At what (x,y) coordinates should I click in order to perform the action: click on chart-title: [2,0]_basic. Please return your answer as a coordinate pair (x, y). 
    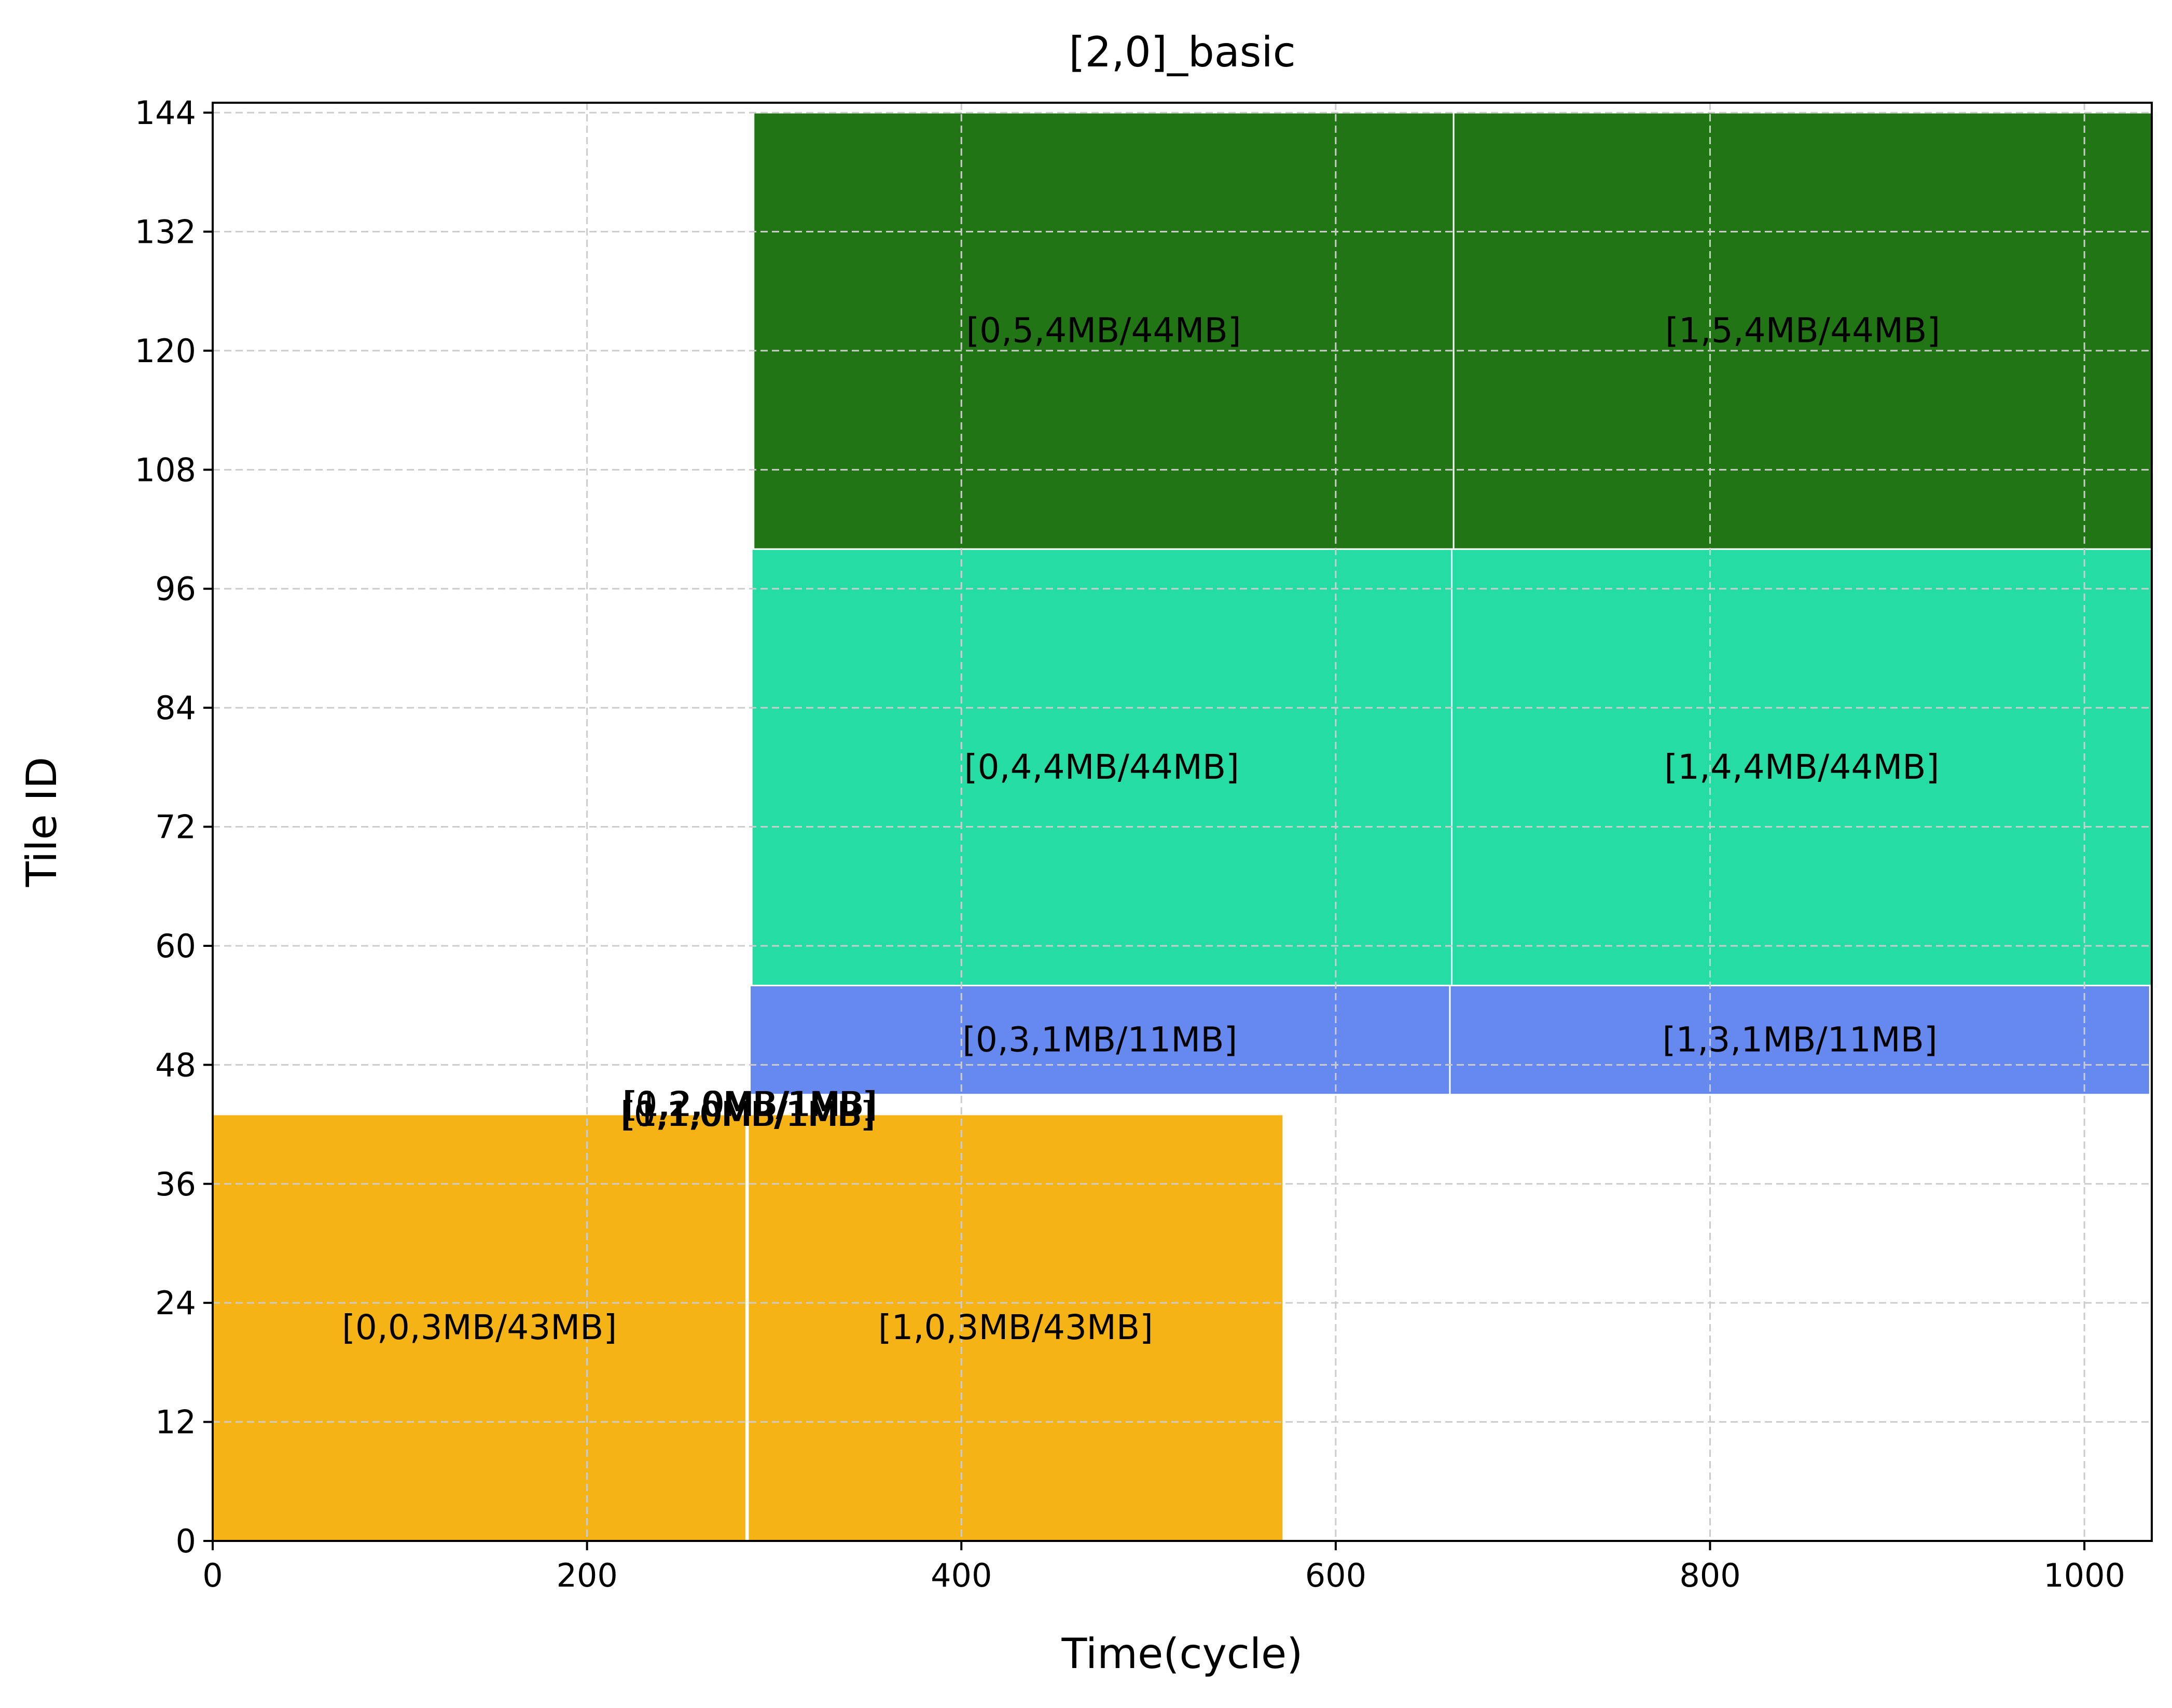
    Looking at the image, I should click on (1182, 52).